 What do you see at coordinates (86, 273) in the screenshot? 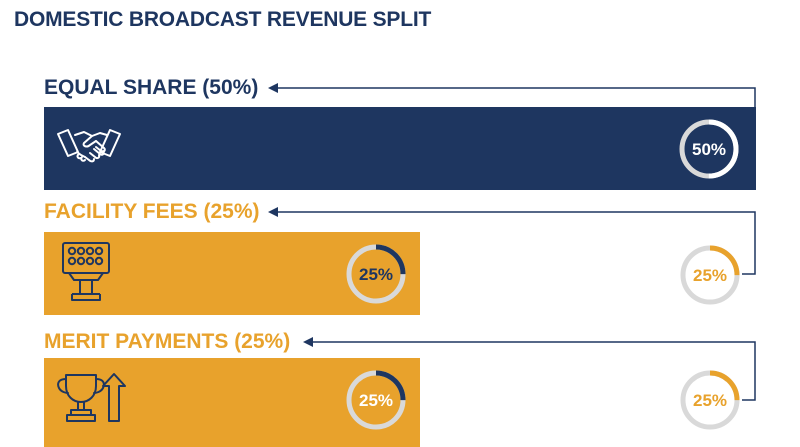
I see `floodlight-icon` at bounding box center [86, 273].